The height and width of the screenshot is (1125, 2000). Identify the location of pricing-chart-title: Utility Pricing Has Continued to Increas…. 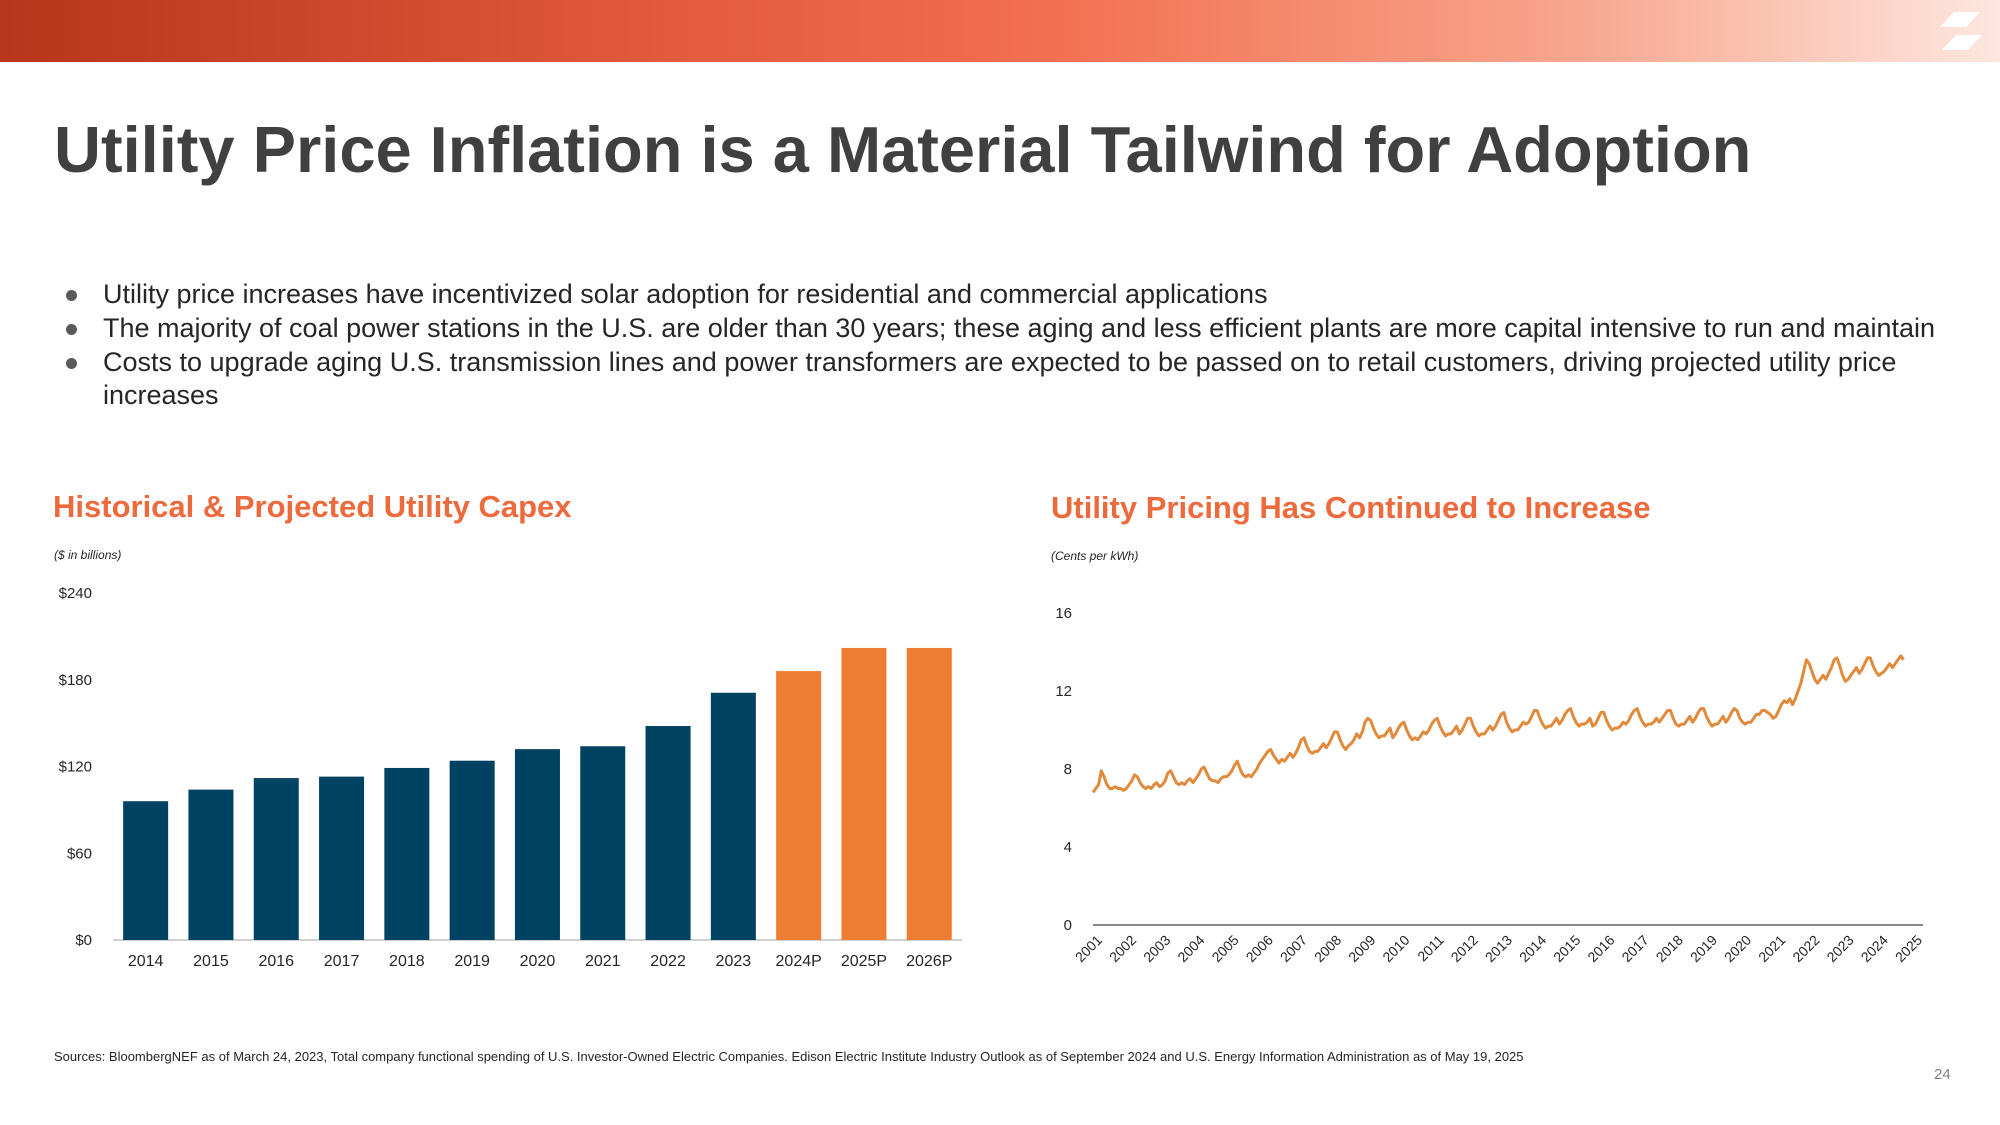
(1351, 507).